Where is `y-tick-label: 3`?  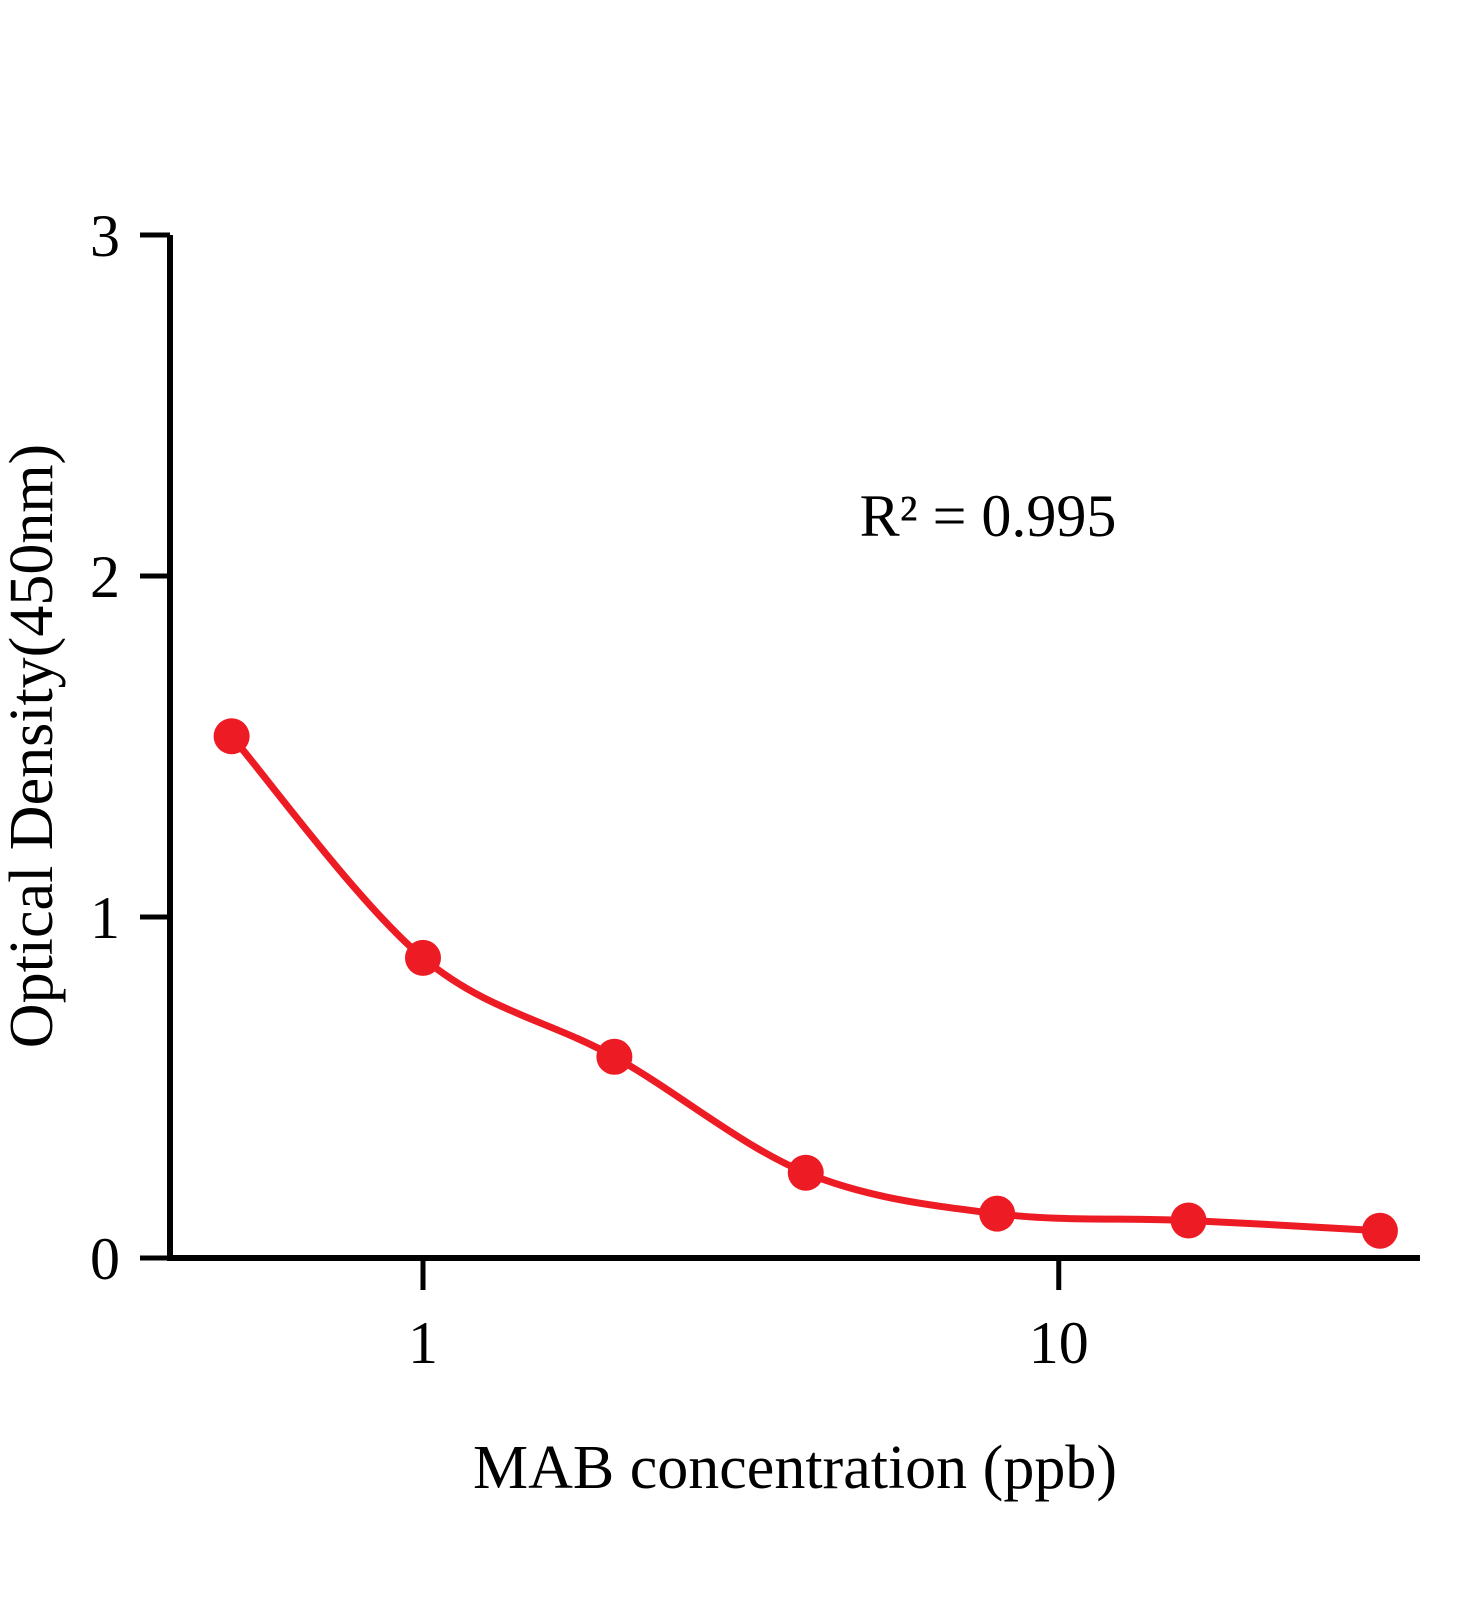
y-tick-label: 3 is located at coordinates (105, 236).